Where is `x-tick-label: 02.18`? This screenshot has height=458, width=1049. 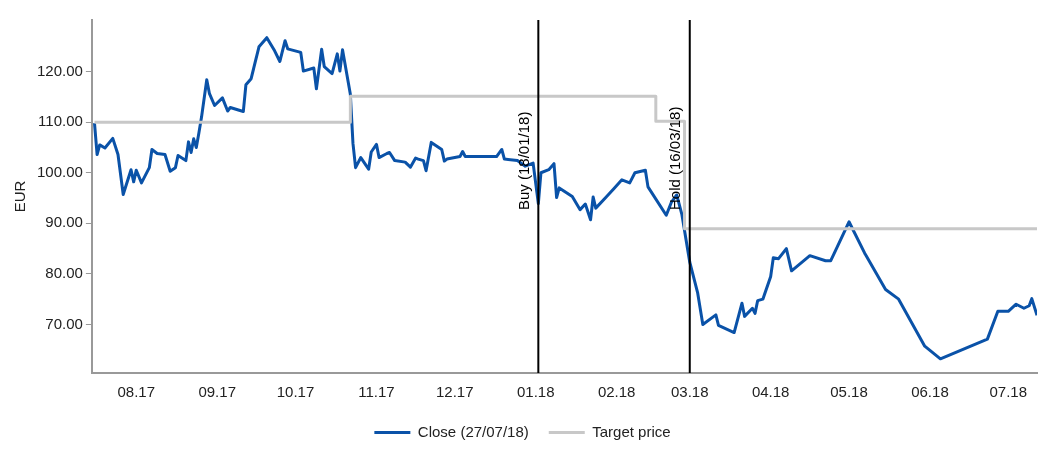 x-tick-label: 02.18 is located at coordinates (616, 392).